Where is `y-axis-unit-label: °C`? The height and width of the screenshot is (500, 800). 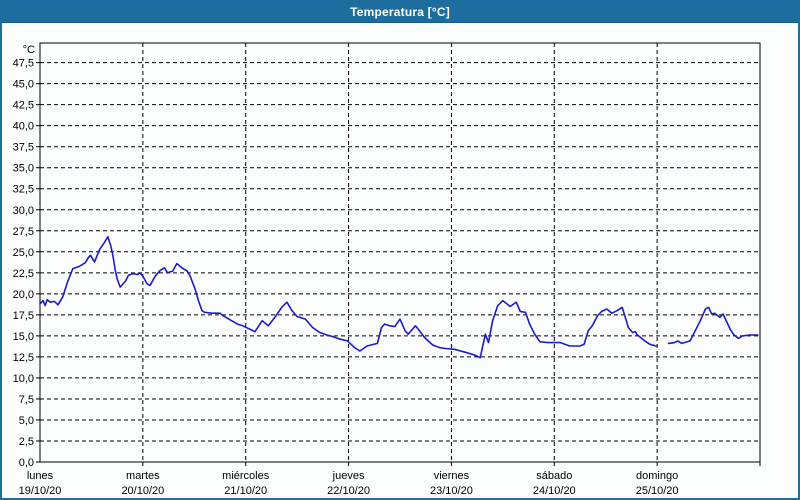
y-axis-unit-label: °C is located at coordinates (29, 50).